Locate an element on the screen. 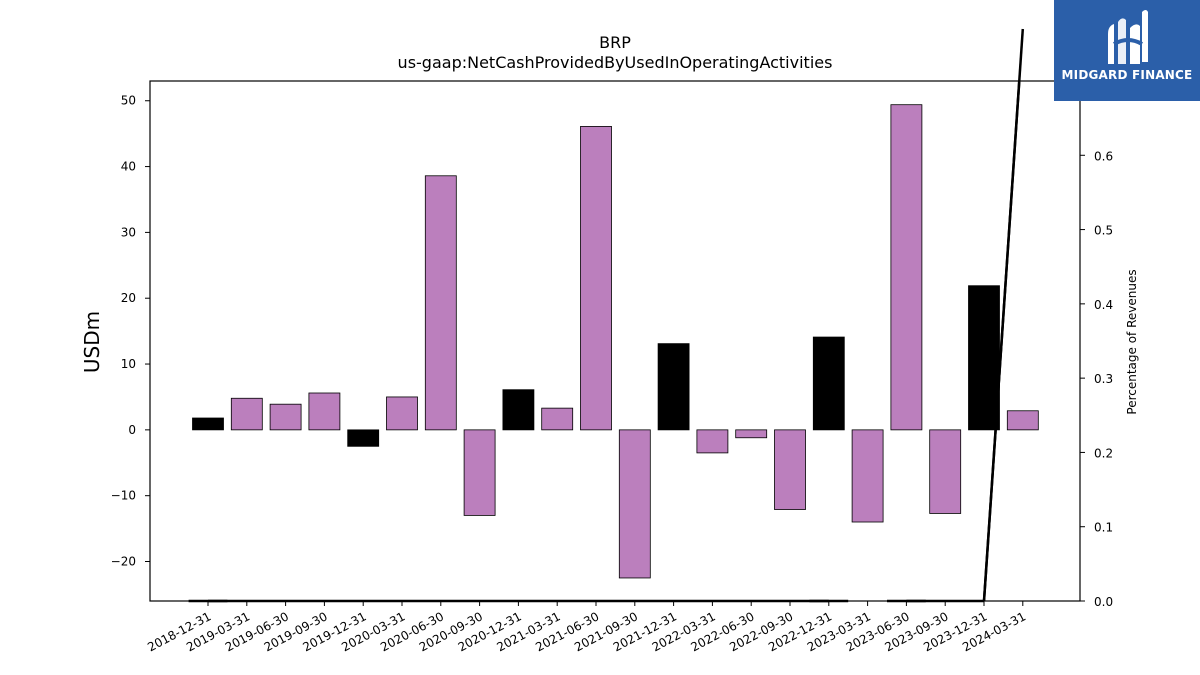  y-tick-label: 30 is located at coordinates (128, 232).